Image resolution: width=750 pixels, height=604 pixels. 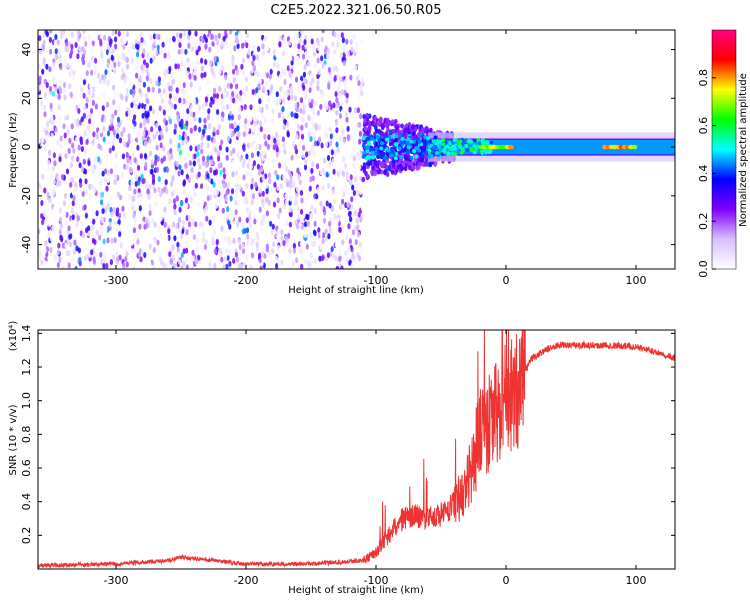 I want to click on spectral-peak, so click(x=634, y=147).